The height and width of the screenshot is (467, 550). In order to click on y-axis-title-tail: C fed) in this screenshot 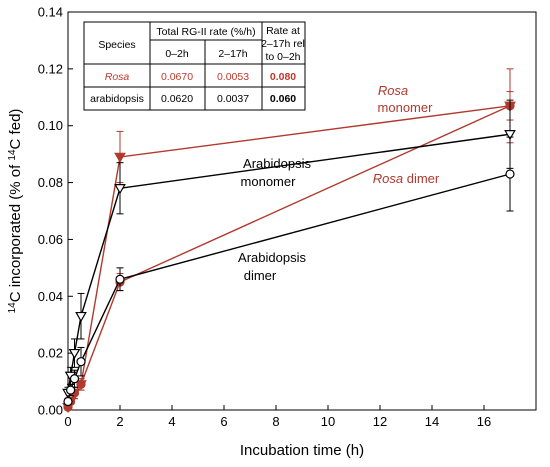, I will do `click(15, 129)`.